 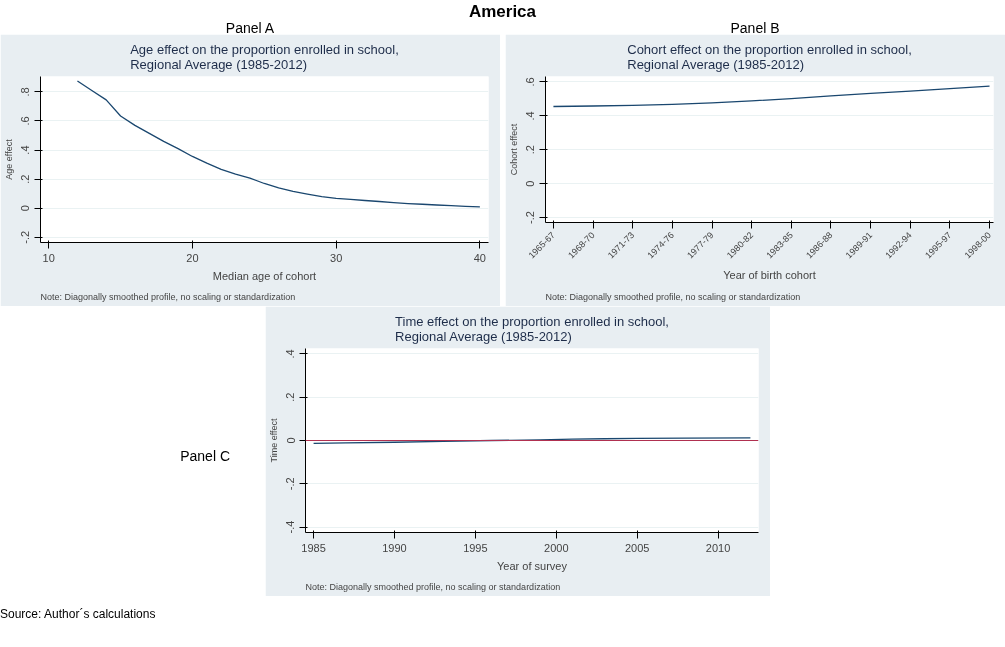 What do you see at coordinates (192, 257) in the screenshot?
I see `x-tick-label: 20` at bounding box center [192, 257].